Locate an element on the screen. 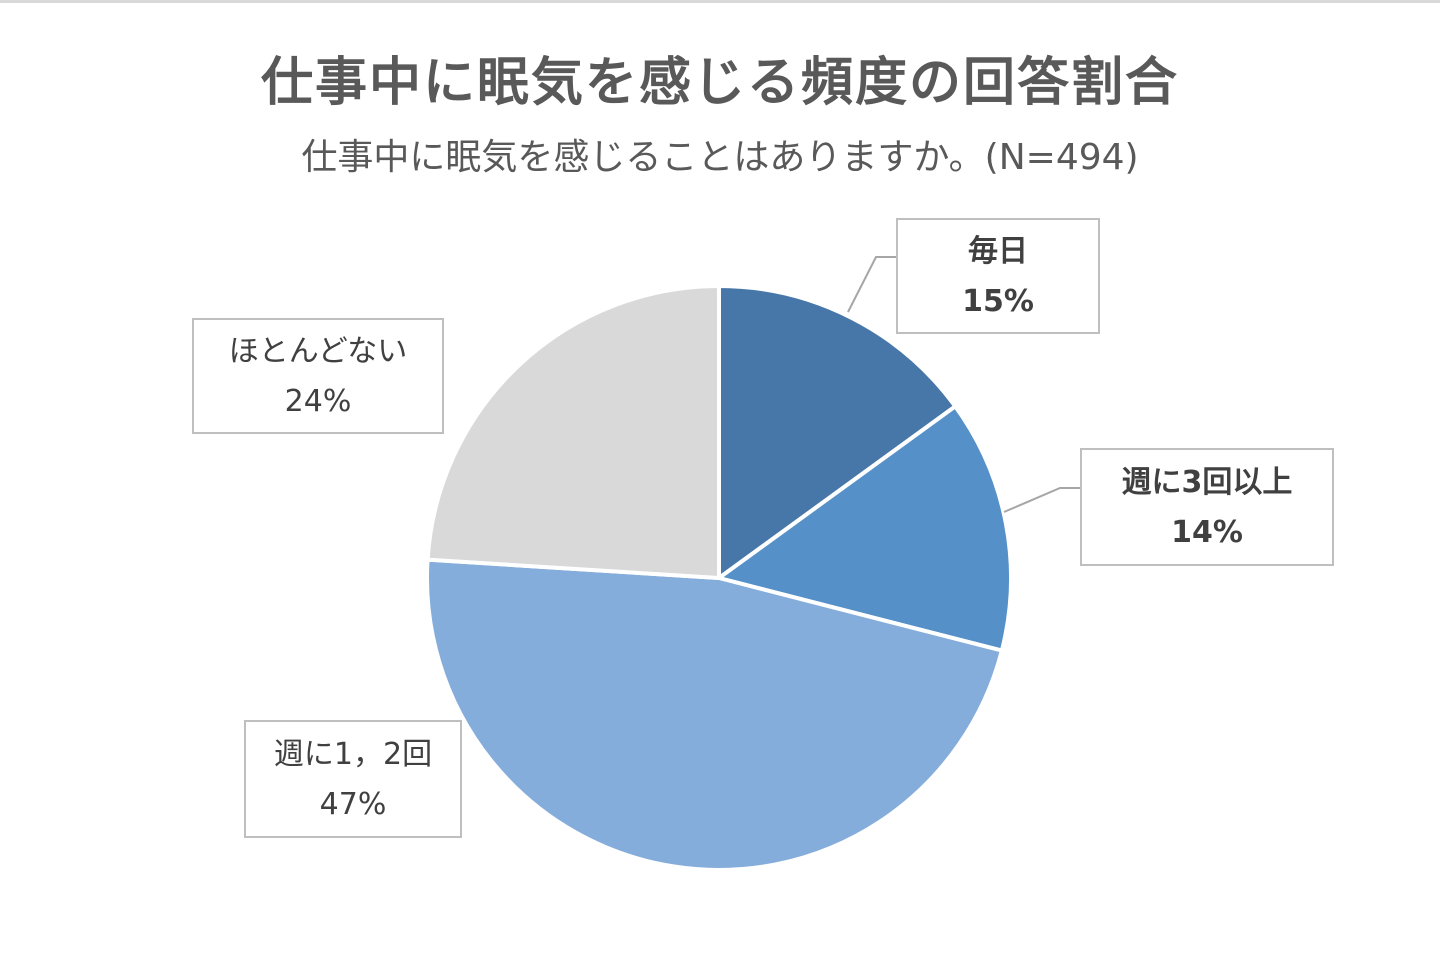  callout-1-2-weekly-label: 週に1，2回 is located at coordinates (353, 754).